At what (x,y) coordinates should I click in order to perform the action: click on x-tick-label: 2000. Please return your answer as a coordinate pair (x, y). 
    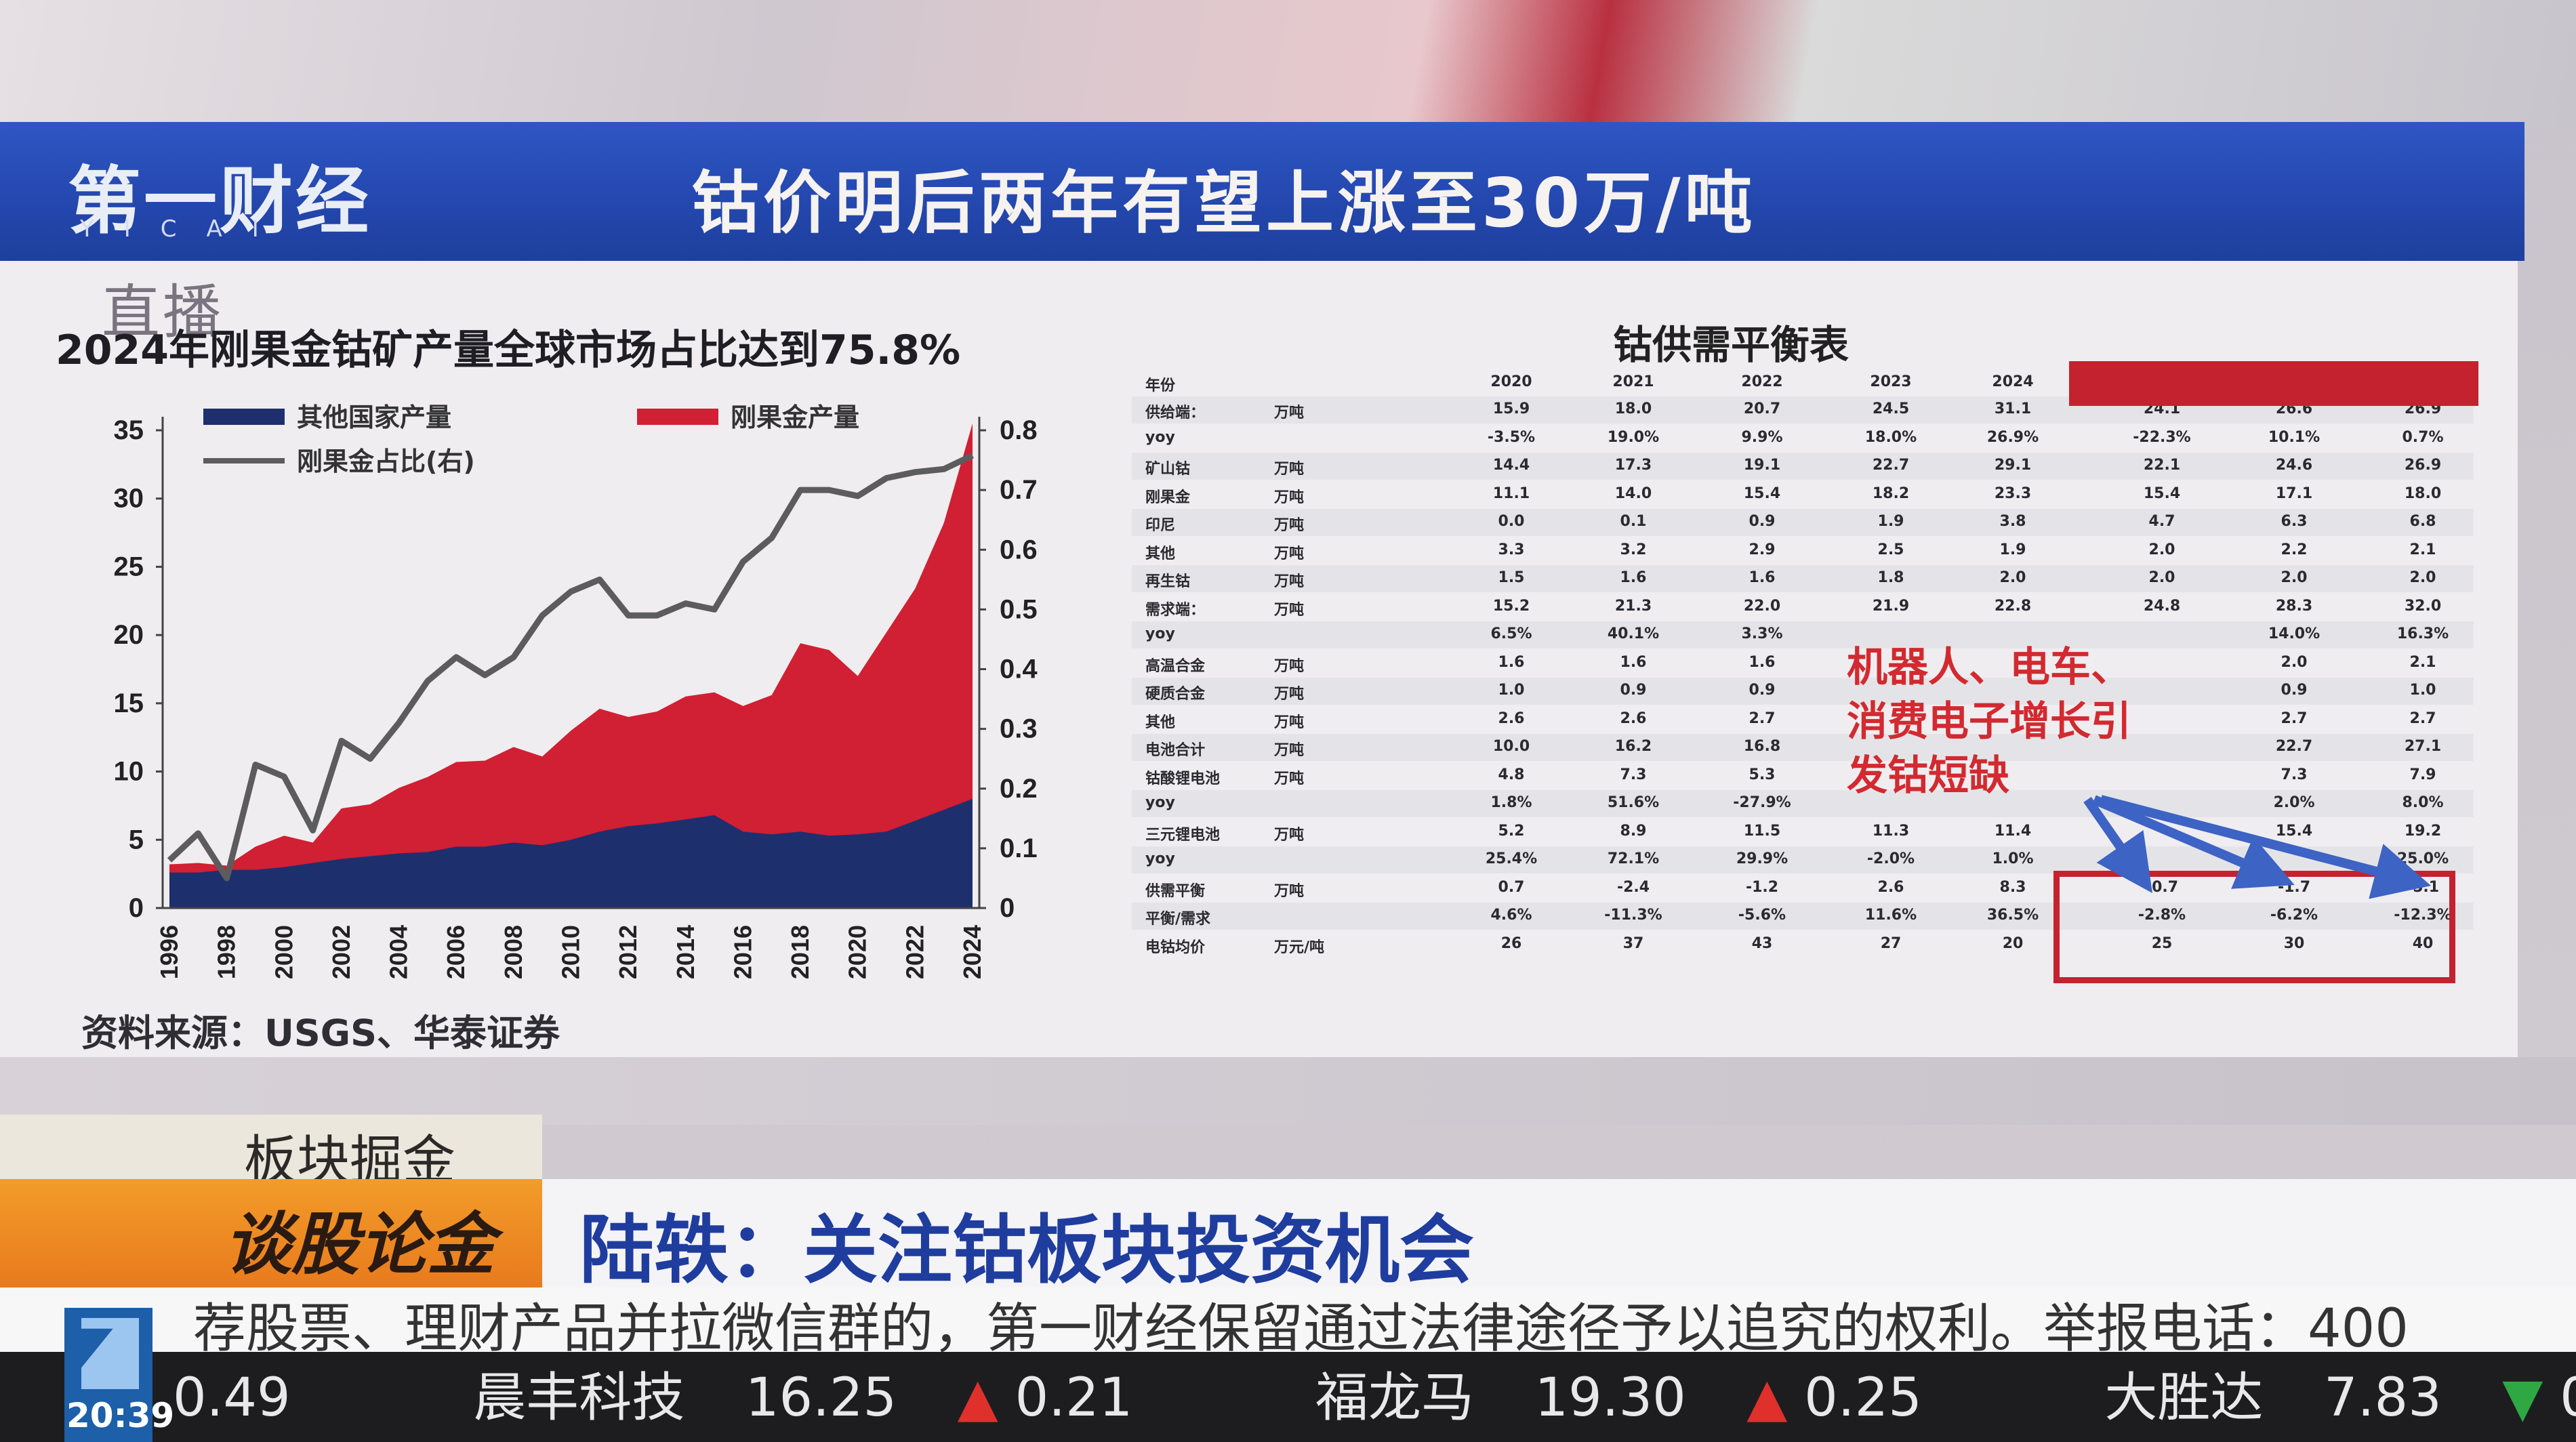
    Looking at the image, I should click on (284, 952).